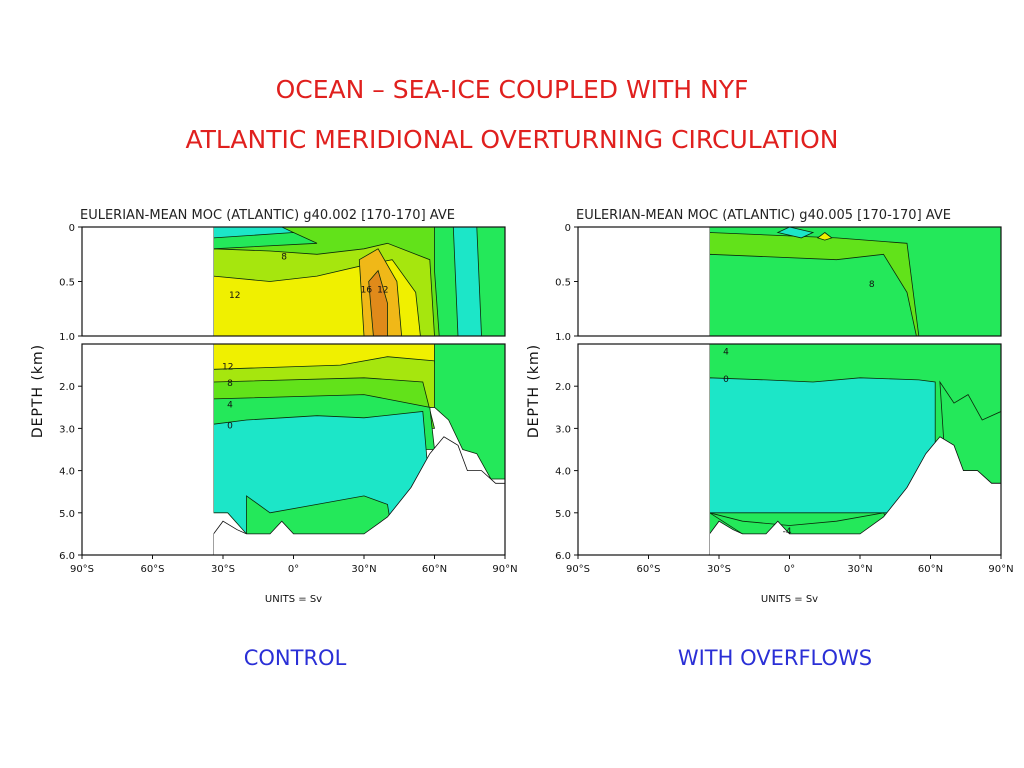 This screenshot has width=1024, height=768. What do you see at coordinates (775, 658) in the screenshot?
I see `caption-overflows: WITH OVERFLOWS` at bounding box center [775, 658].